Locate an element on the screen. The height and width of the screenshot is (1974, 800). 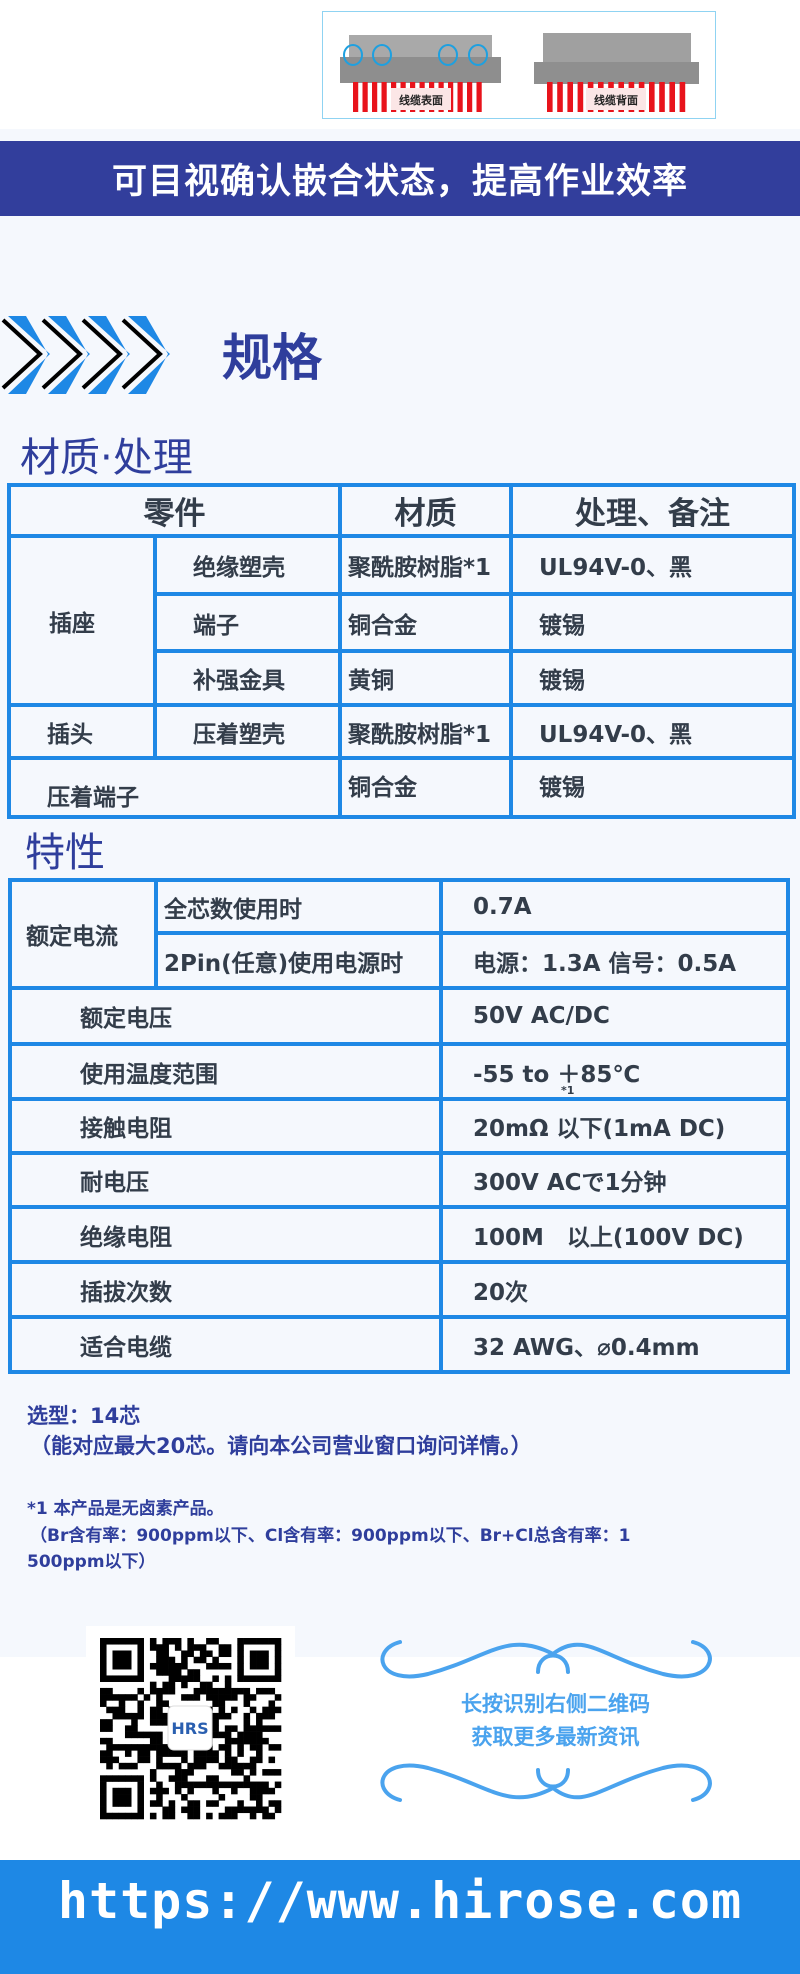
value-text: 20次 is located at coordinates (501, 1292).